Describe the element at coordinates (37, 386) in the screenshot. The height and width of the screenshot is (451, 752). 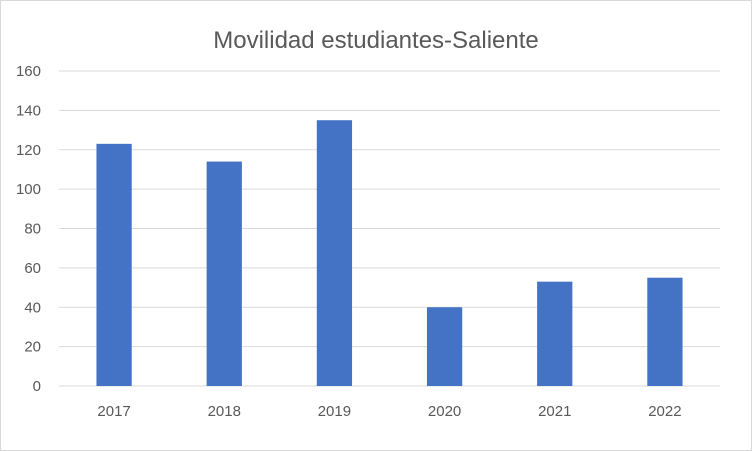
I see `y-tick-label: 0` at that location.